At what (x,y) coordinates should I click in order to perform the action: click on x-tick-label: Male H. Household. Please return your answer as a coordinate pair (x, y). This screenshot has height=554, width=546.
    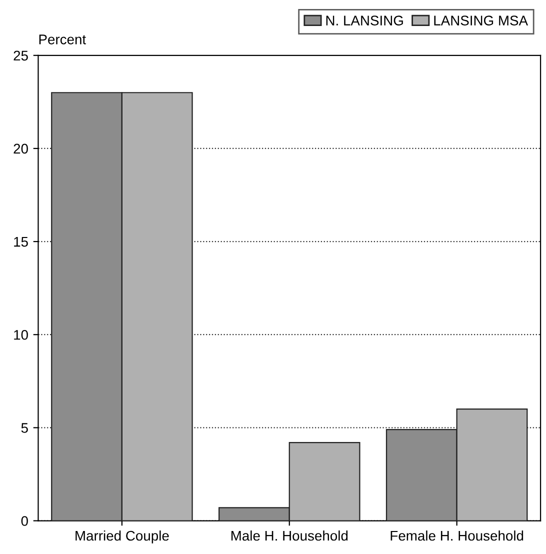
    Looking at the image, I should click on (289, 535).